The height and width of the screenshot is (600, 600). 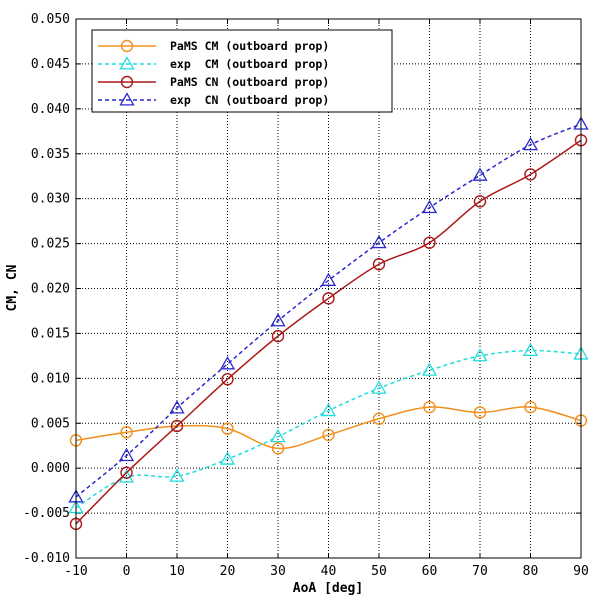 I want to click on y-tick-label: 0.045, so click(x=50, y=64).